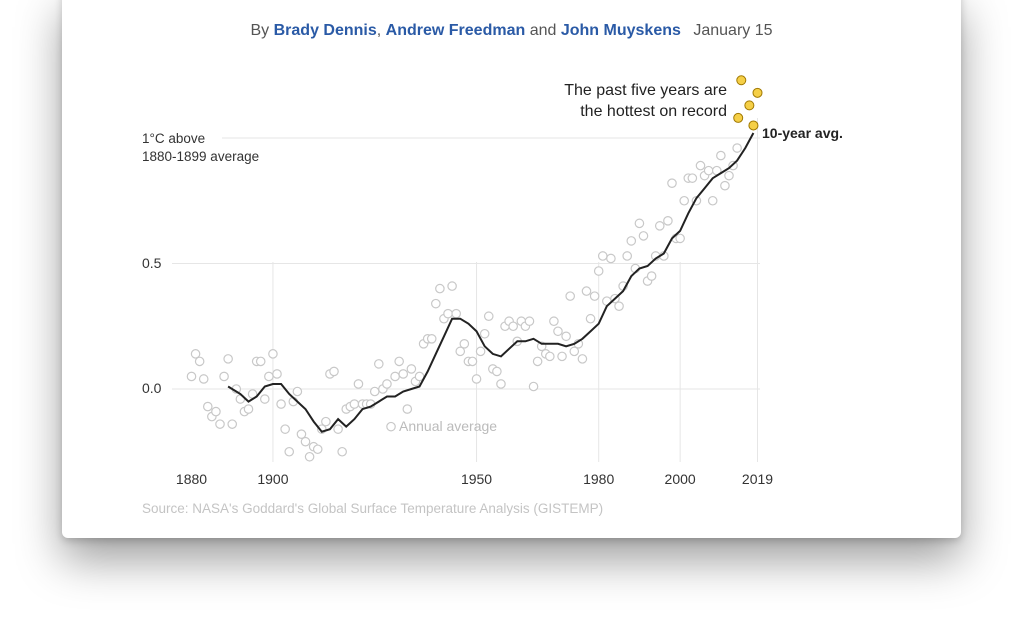 The width and height of the screenshot is (1024, 627). I want to click on highlight-note-line2: the hottest on record, so click(653, 111).